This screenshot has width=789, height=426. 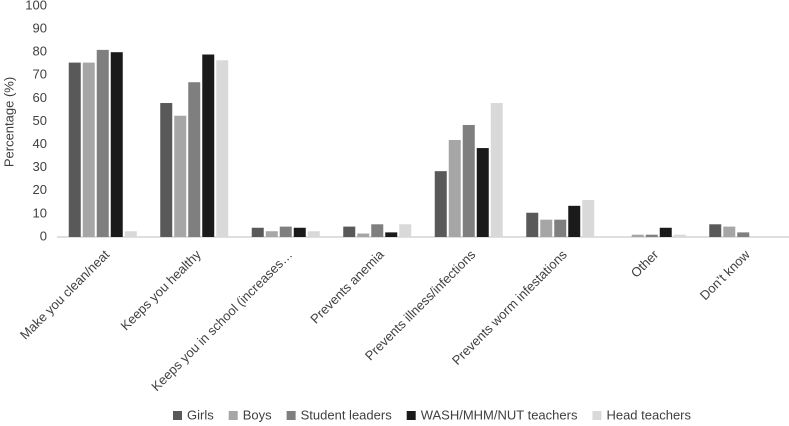 I want to click on legend-label: Student leaders, so click(x=347, y=414).